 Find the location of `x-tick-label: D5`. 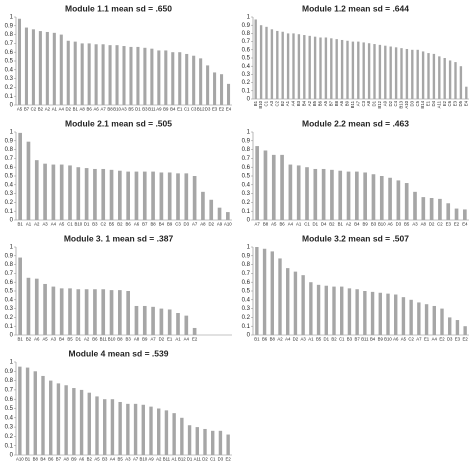

x-tick-label: D5 is located at coordinates (460, 103).